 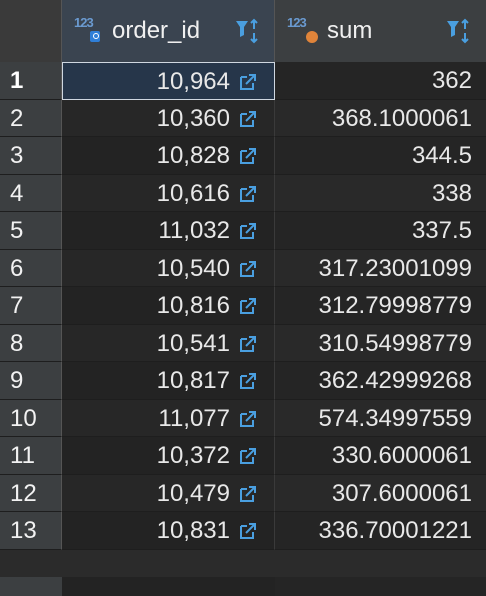 I want to click on cell-value: 10,828, so click(x=193, y=155).